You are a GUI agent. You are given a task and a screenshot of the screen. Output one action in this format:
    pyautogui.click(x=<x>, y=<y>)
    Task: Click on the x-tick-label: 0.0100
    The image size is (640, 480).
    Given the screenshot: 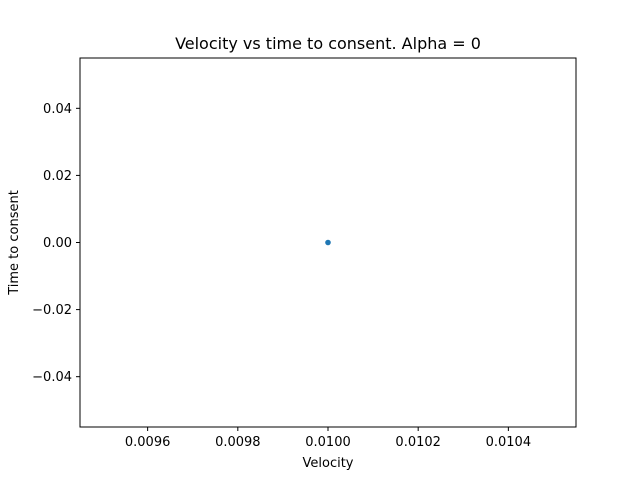 What is the action you would take?
    pyautogui.click(x=328, y=442)
    